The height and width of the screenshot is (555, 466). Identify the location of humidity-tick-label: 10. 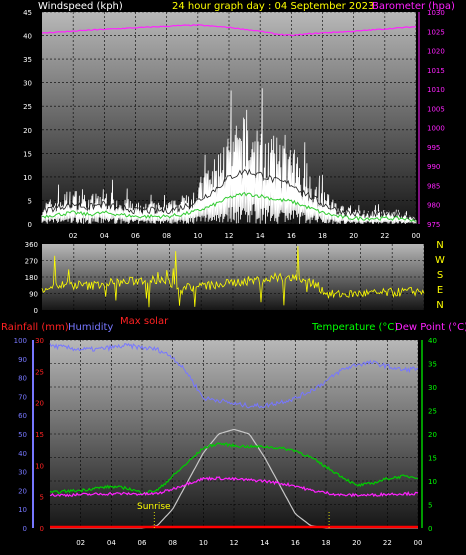
(22, 510).